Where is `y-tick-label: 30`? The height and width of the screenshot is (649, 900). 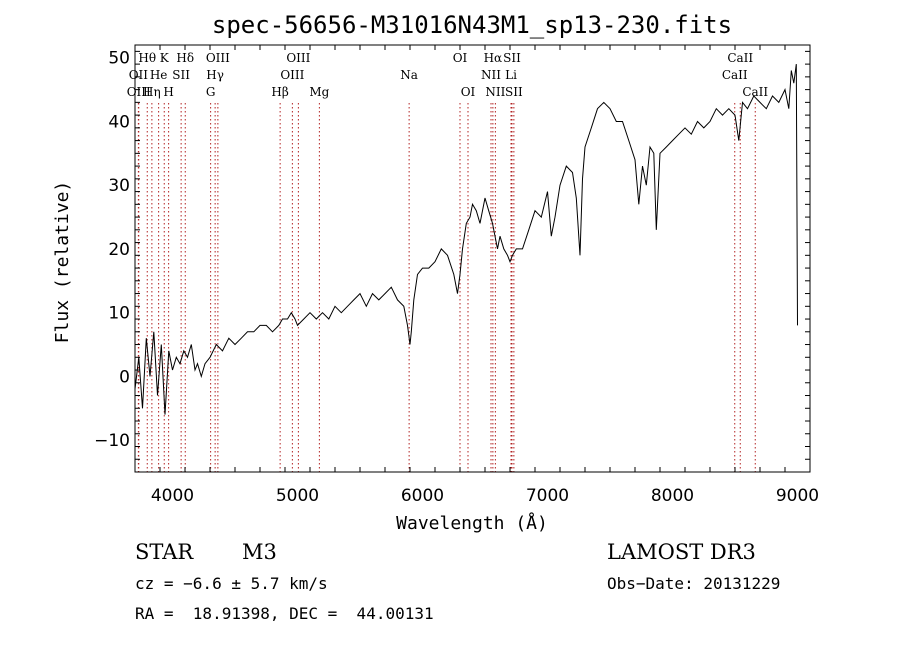 y-tick-label: 30 is located at coordinates (119, 186).